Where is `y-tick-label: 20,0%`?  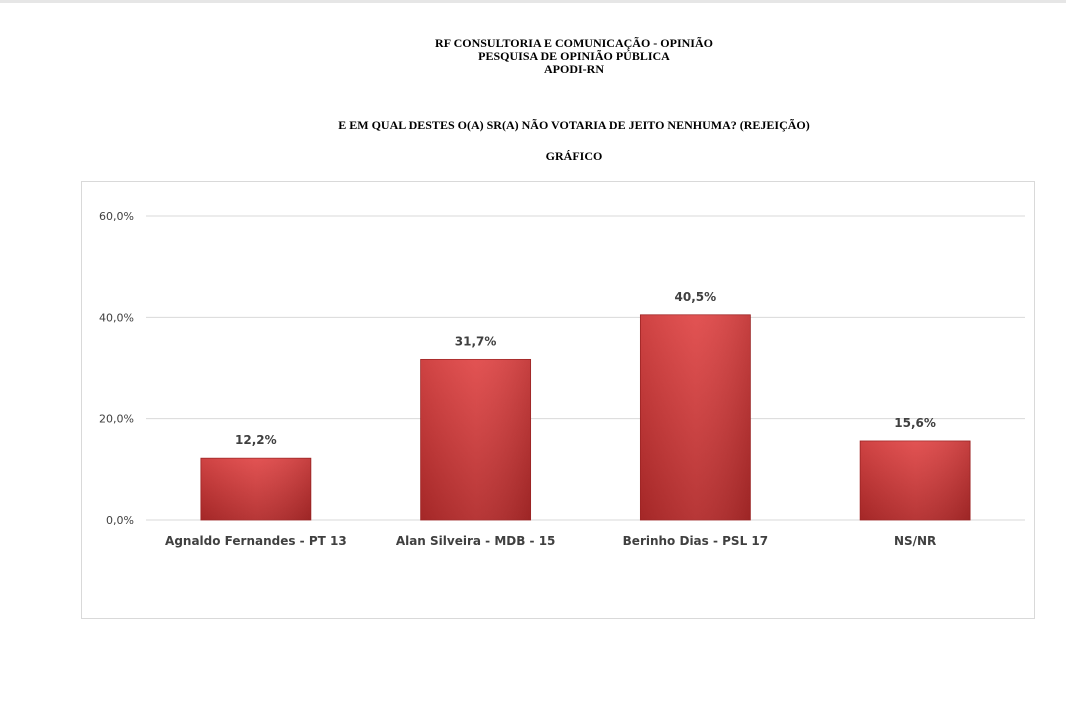
y-tick-label: 20,0% is located at coordinates (116, 419).